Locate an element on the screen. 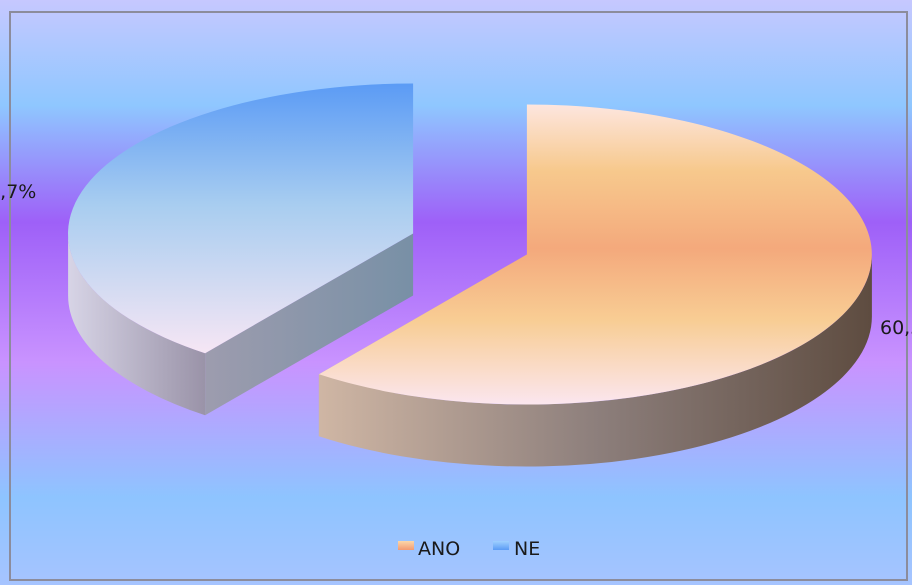  legend-swatch-ne is located at coordinates (501, 545).